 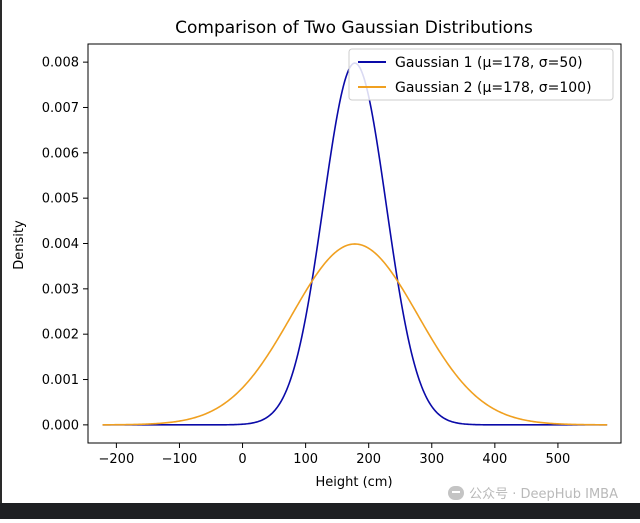 I want to click on legend-box, so click(x=481, y=74).